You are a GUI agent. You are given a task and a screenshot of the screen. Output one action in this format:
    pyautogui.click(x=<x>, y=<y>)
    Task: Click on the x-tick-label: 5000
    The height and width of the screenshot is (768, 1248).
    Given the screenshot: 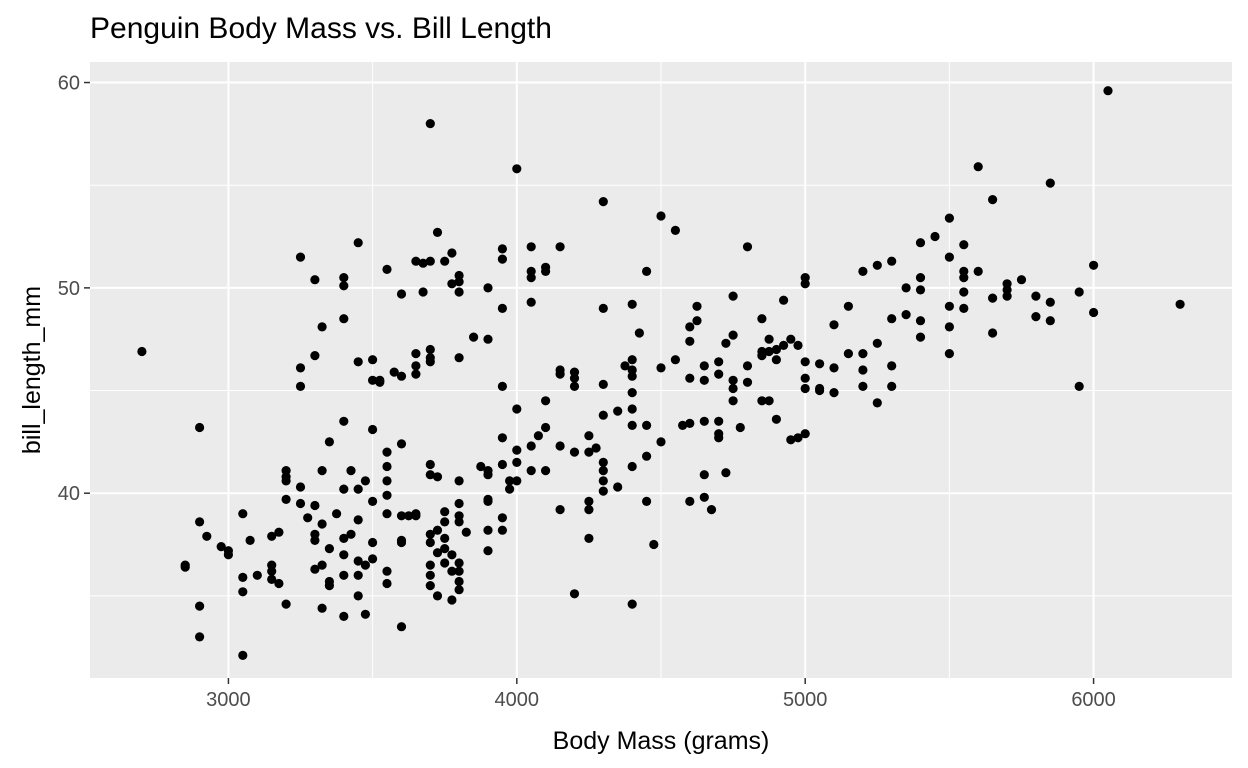 What is the action you would take?
    pyautogui.click(x=805, y=700)
    